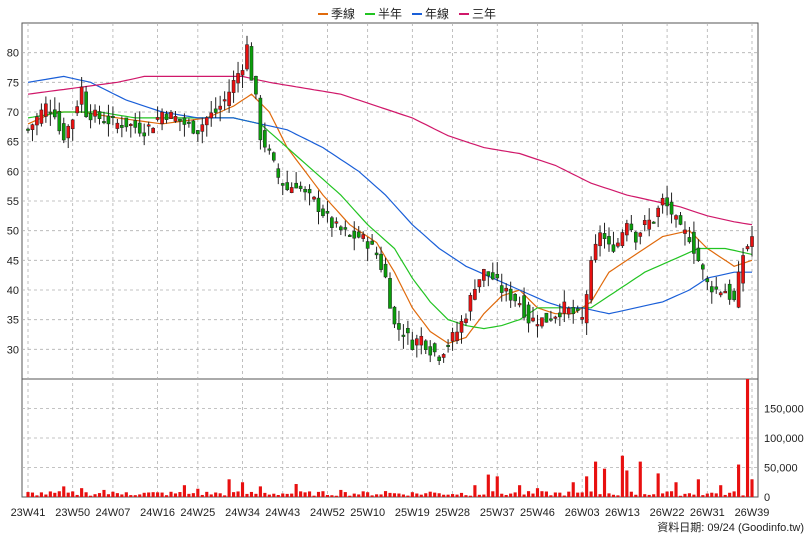 This screenshot has width=808, height=540. Describe the element at coordinates (707, 513) in the screenshot. I see `x-tick-label: 26W31` at that location.